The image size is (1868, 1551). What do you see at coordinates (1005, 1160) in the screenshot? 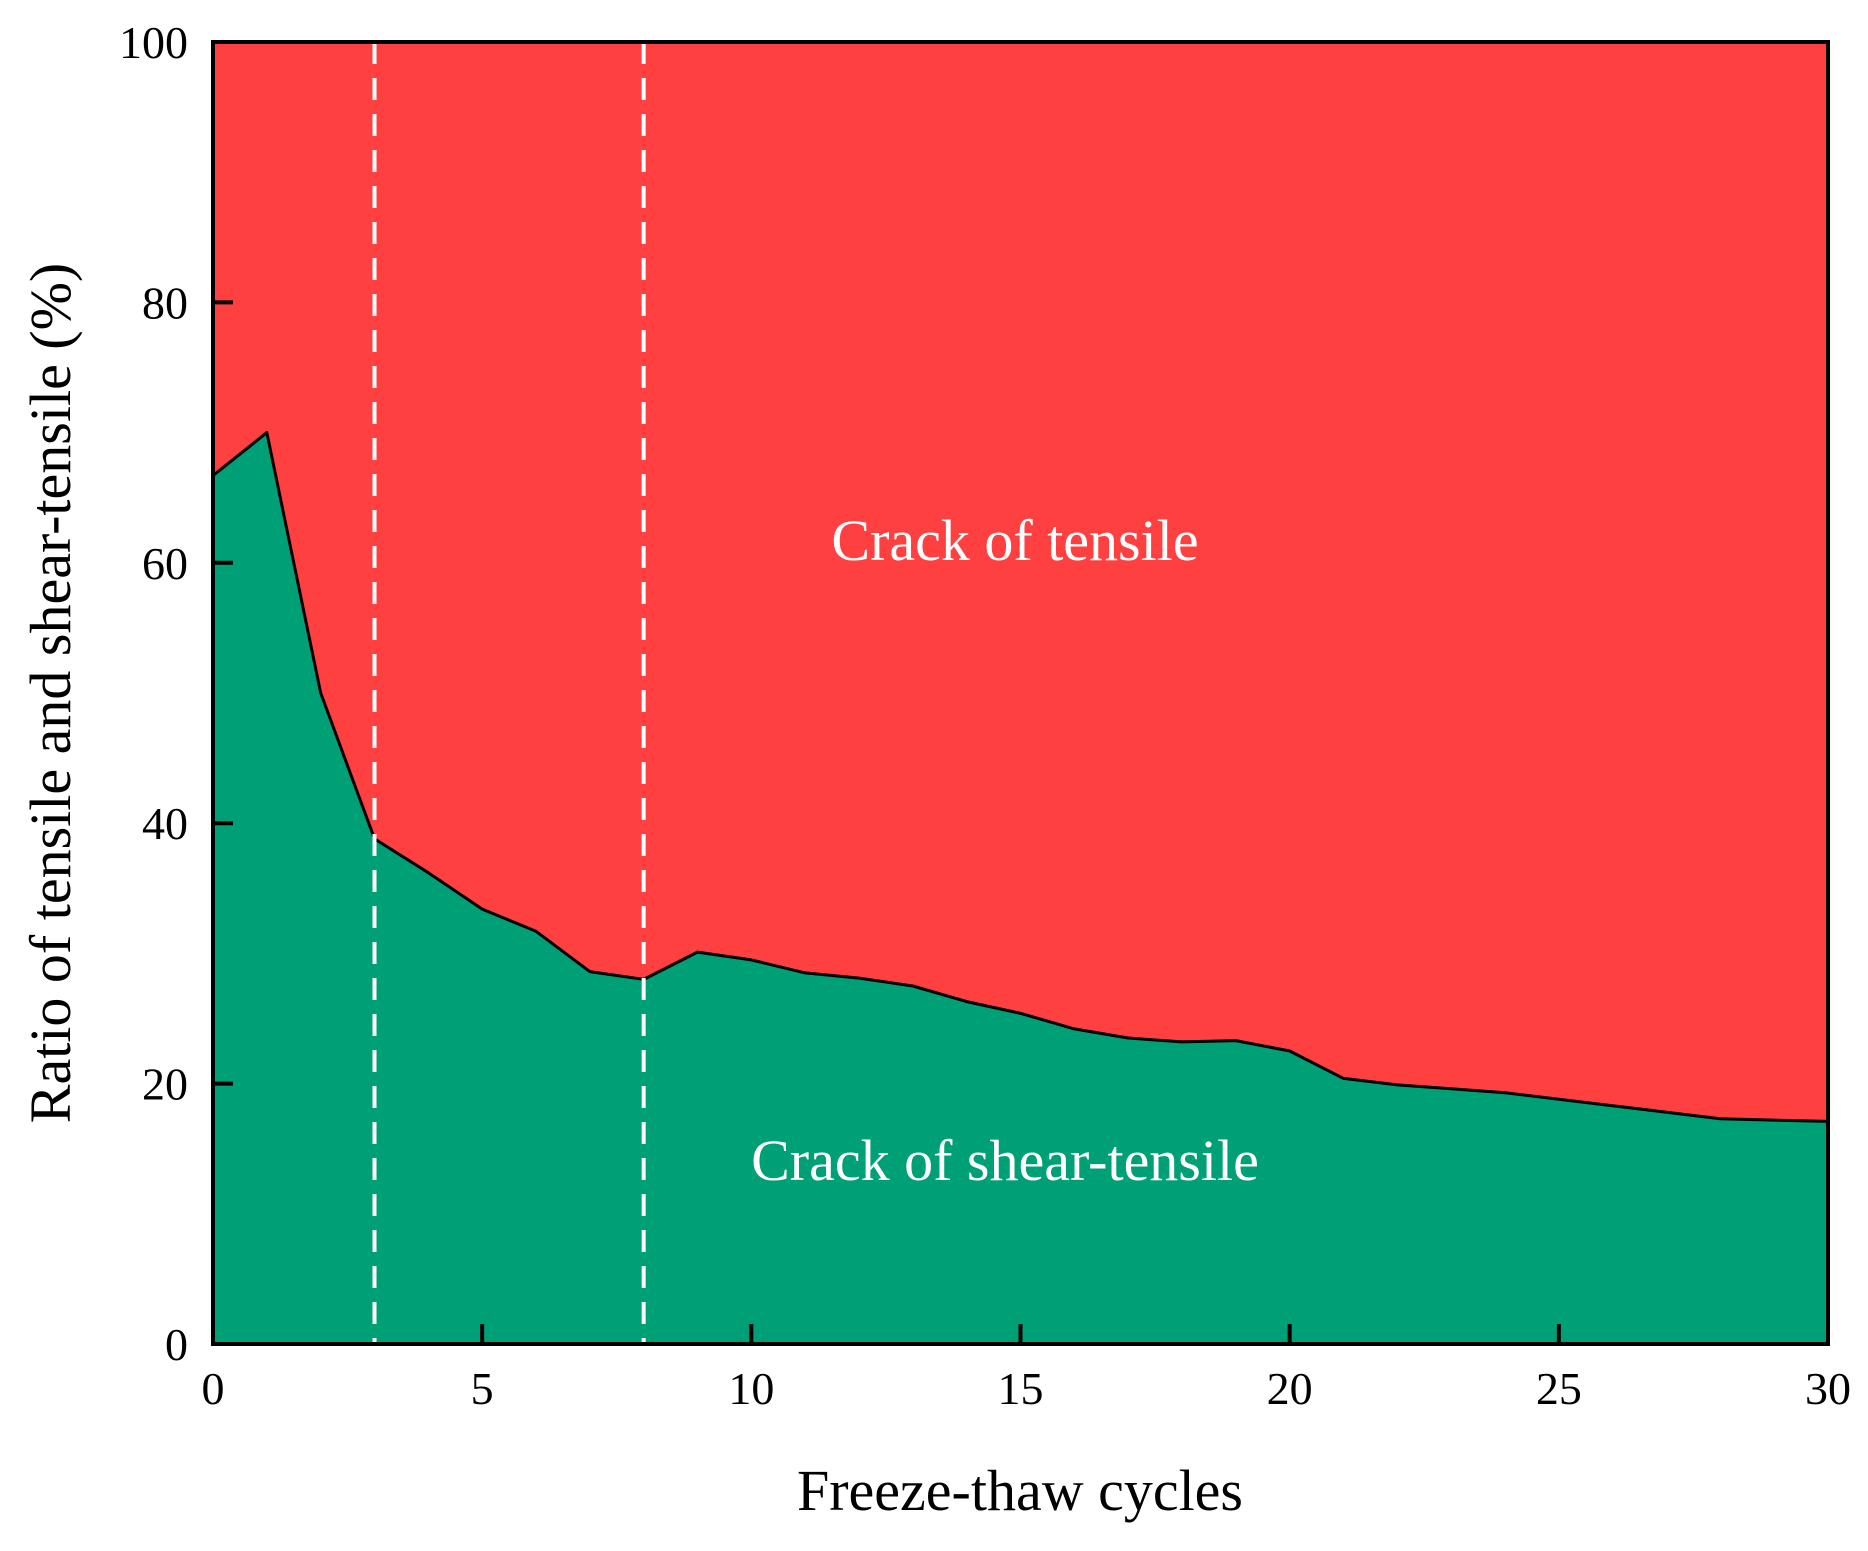
I see `shear-tensile-region-label: Crack of shear-tensile` at bounding box center [1005, 1160].